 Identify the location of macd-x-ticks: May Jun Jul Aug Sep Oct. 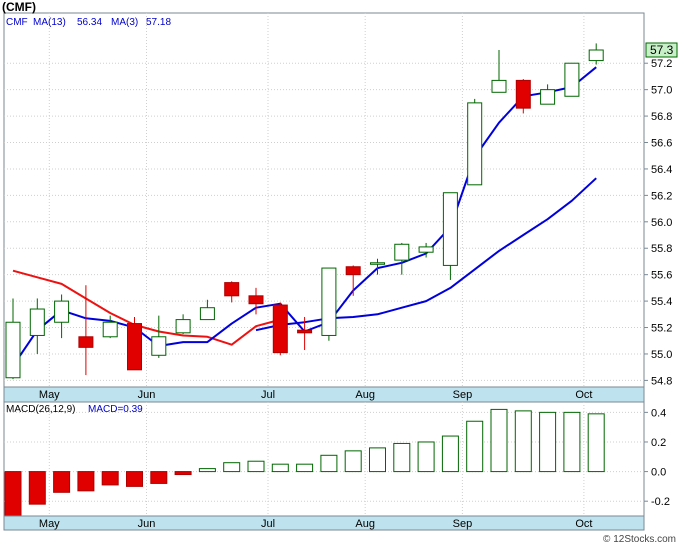
(316, 524).